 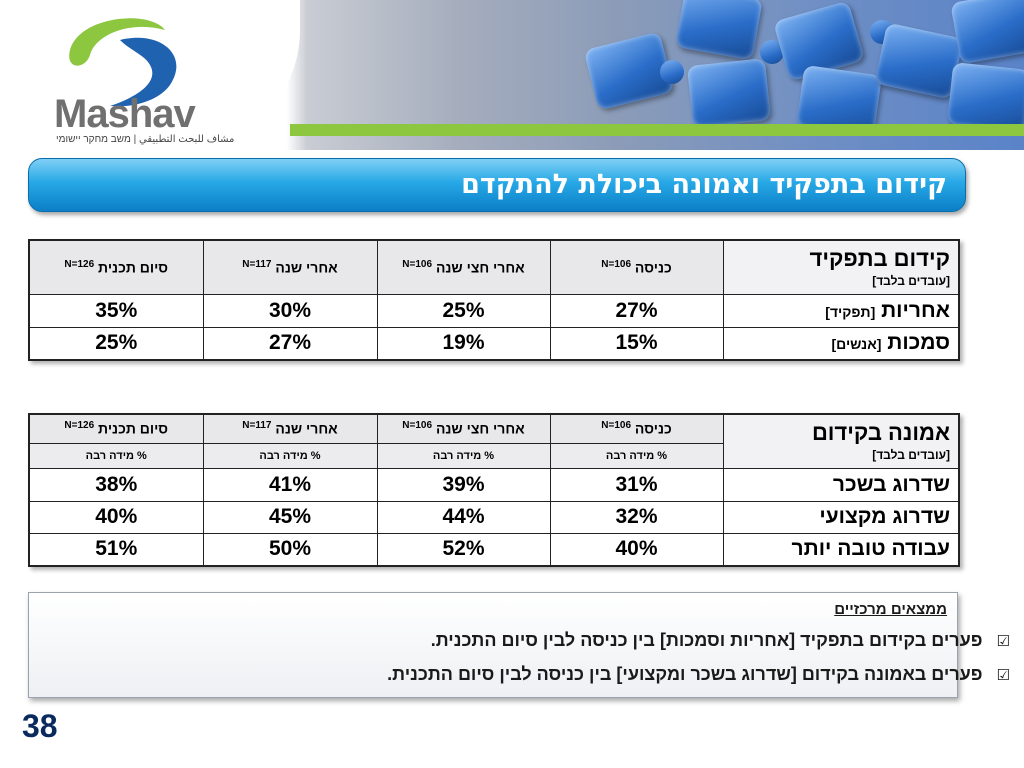 I want to click on table-cell: 19%, so click(x=463, y=343).